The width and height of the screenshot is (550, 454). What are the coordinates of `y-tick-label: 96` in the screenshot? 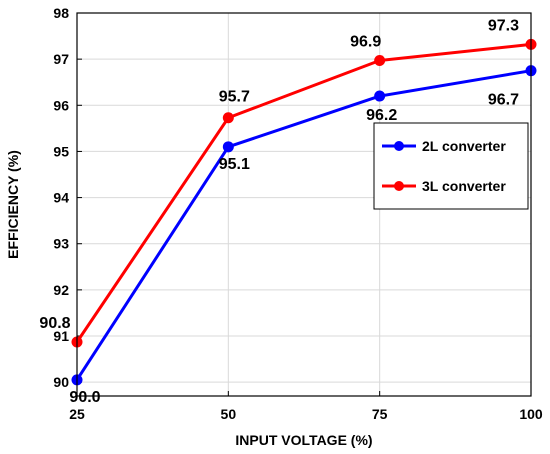 It's located at (61, 105).